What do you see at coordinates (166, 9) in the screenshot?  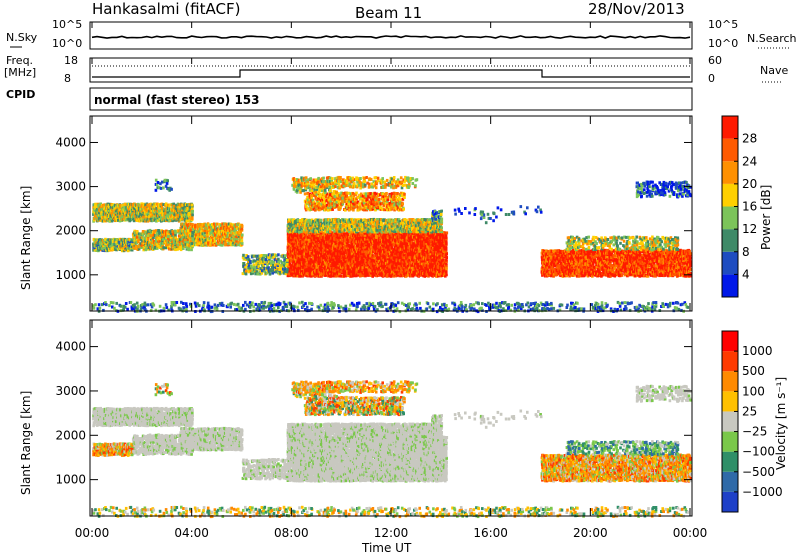 I see `station-title: Hankasalmi (fitACF)` at bounding box center [166, 9].